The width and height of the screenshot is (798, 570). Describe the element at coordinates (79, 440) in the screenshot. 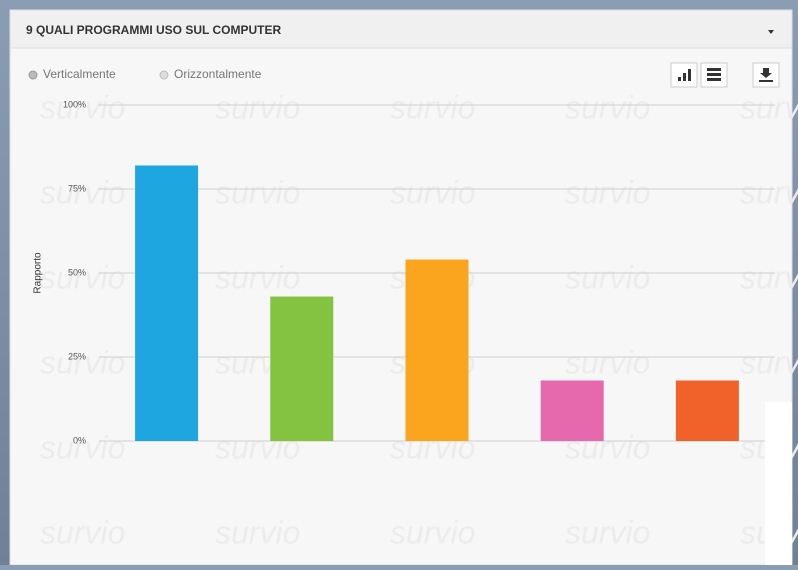

I see `y-tick-label: 0%` at that location.